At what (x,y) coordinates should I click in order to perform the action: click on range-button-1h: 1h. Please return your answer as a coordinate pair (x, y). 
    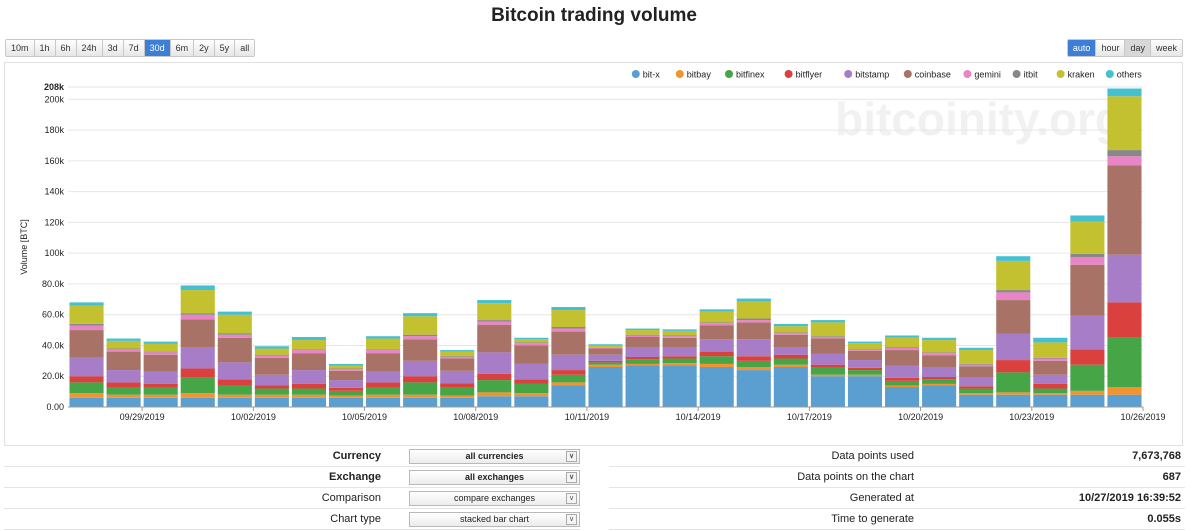
    Looking at the image, I should click on (45, 48).